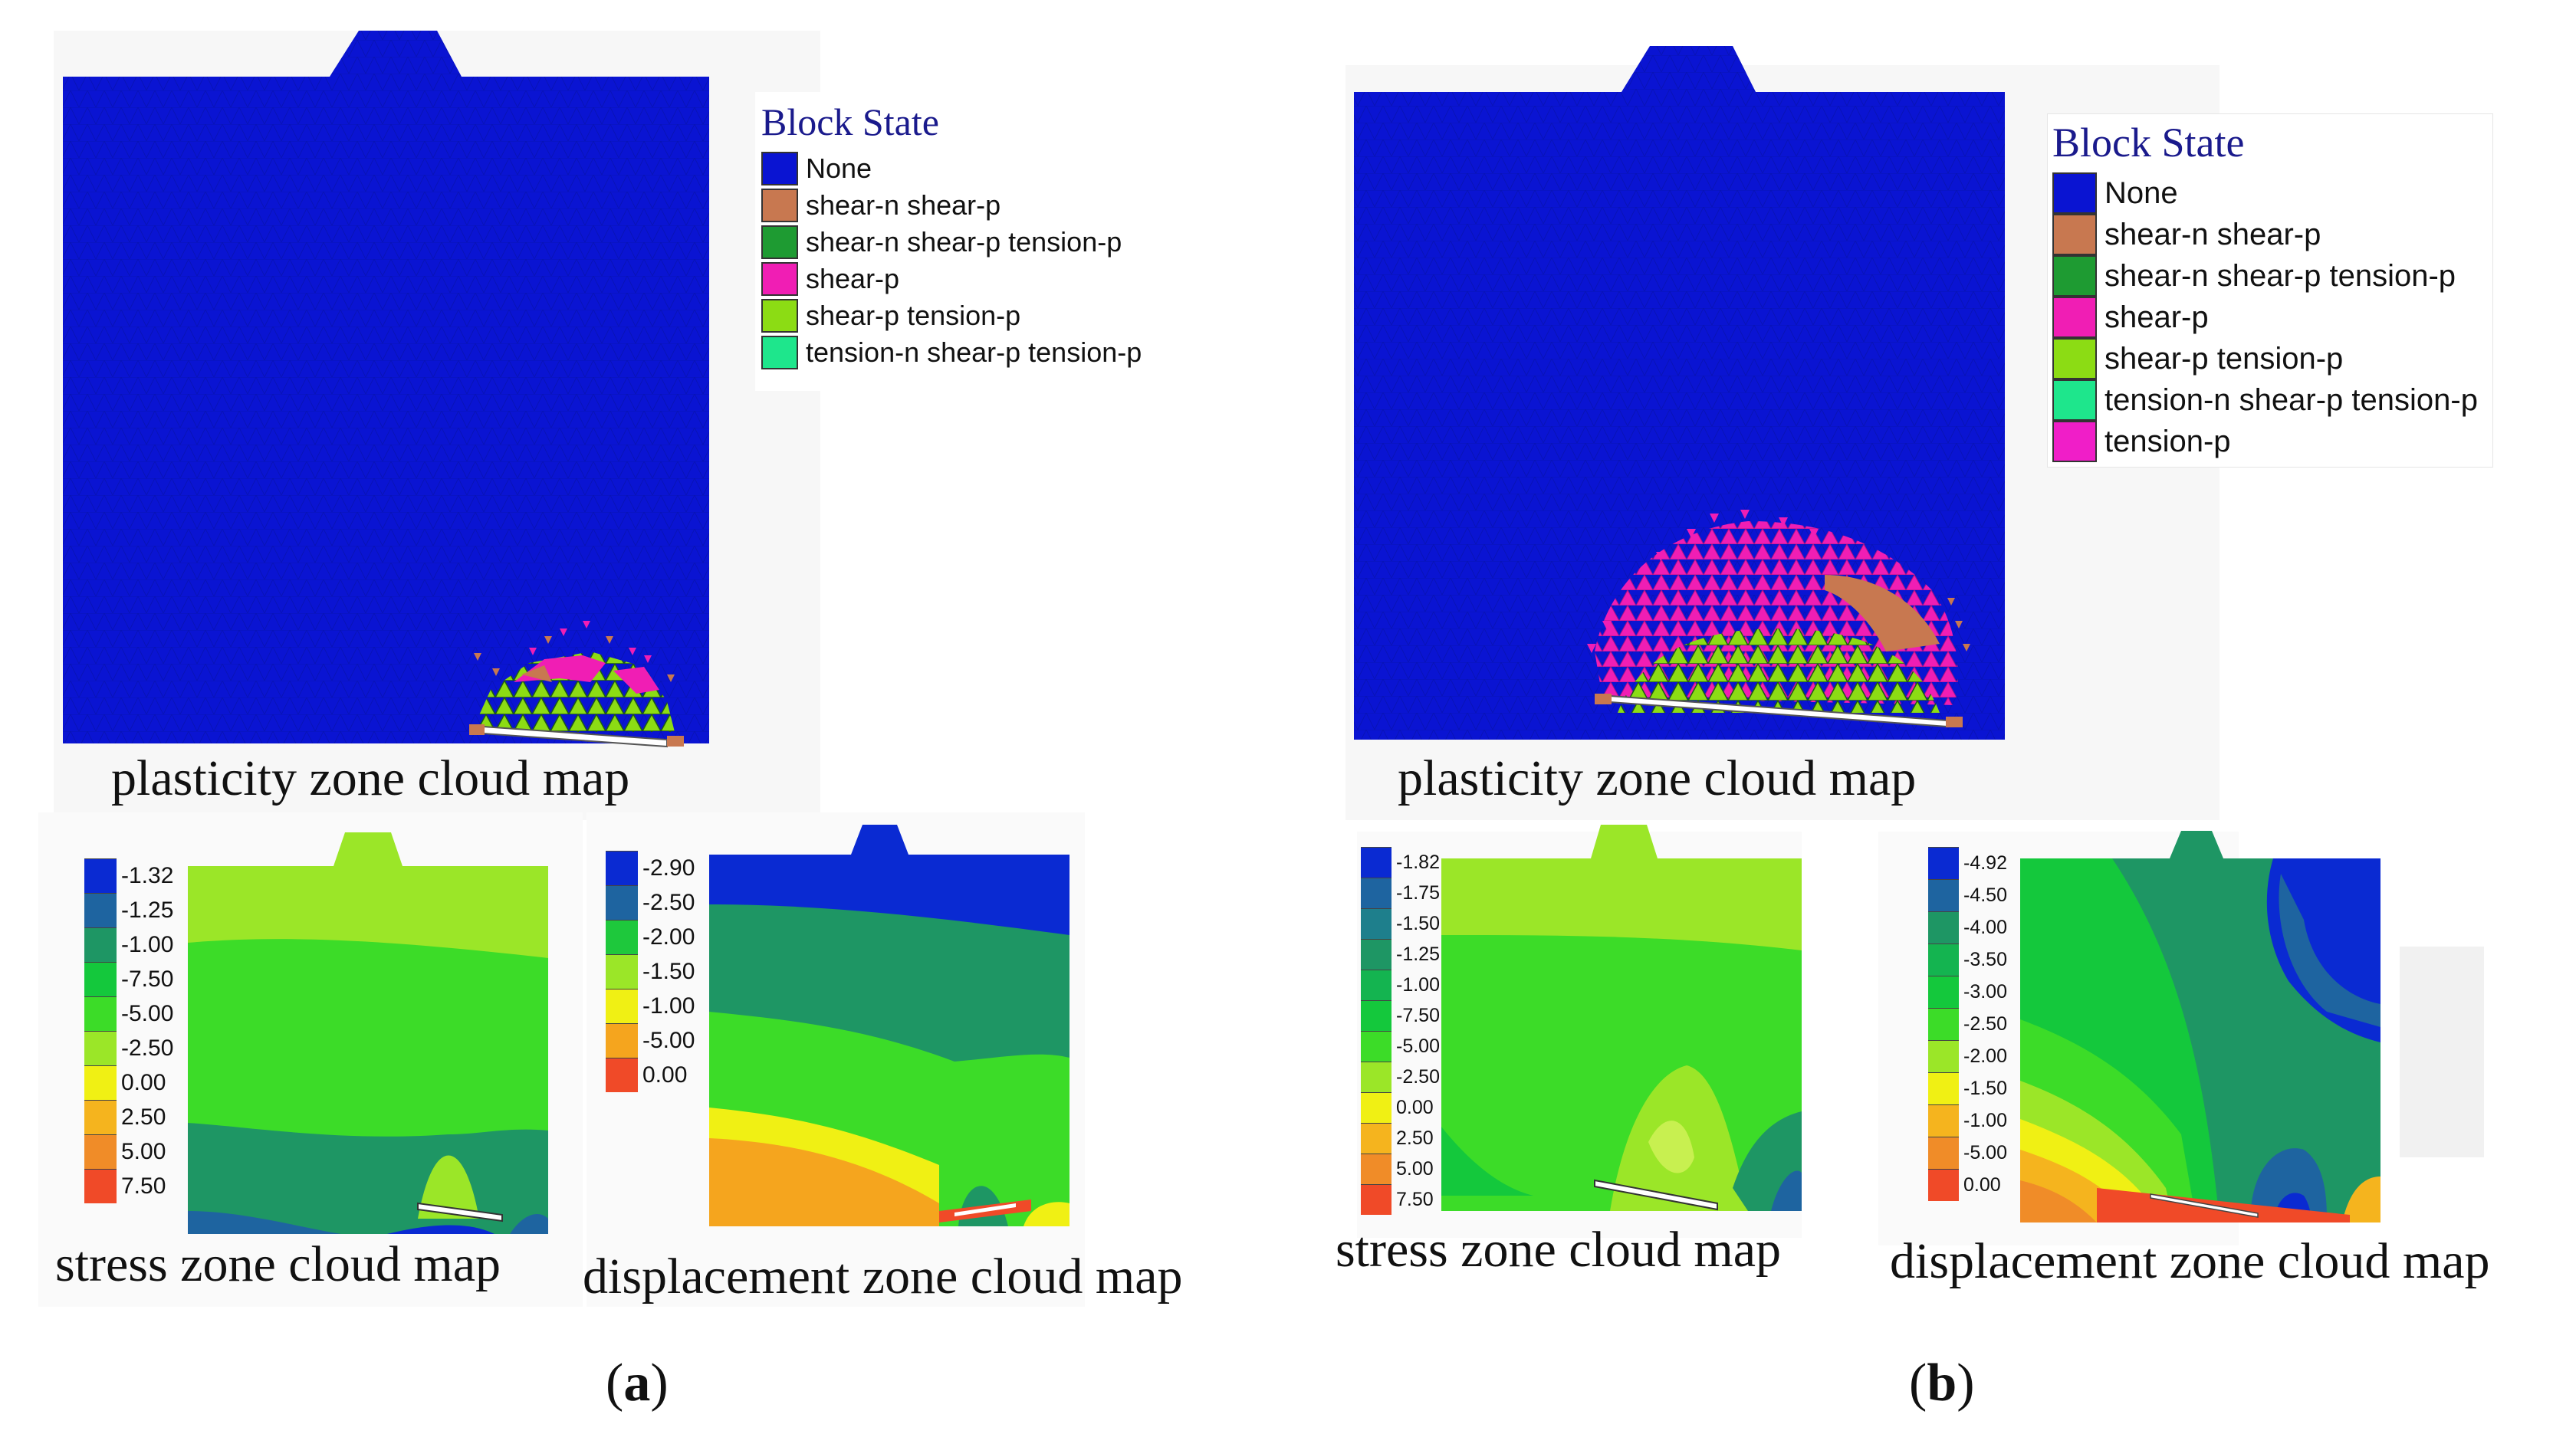  What do you see at coordinates (1418, 892) in the screenshot?
I see `scale-label: -1.75` at bounding box center [1418, 892].